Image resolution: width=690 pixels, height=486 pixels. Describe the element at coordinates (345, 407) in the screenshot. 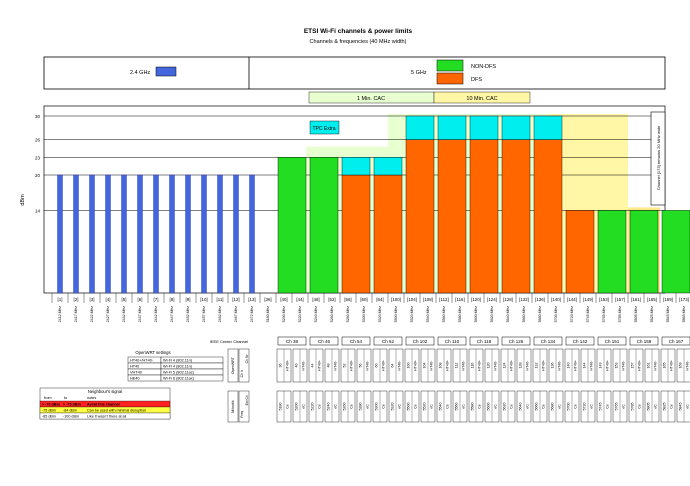

I see `mikrotik-cell-value: 5260` at that location.